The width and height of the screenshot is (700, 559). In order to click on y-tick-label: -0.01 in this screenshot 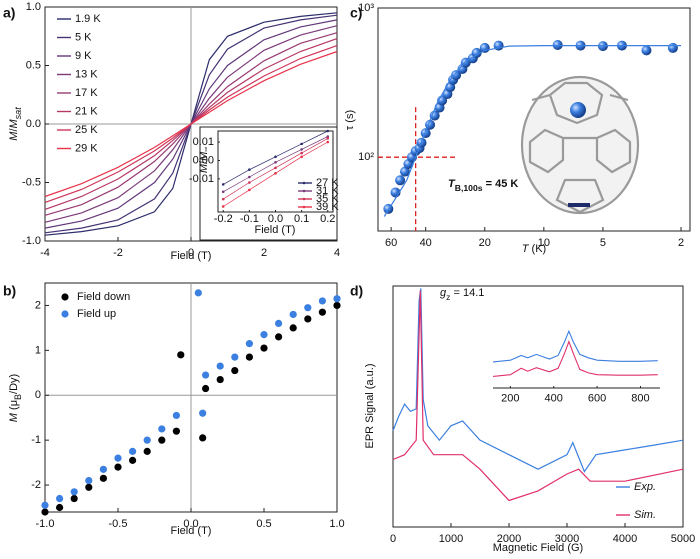, I will do `click(201, 179)`.